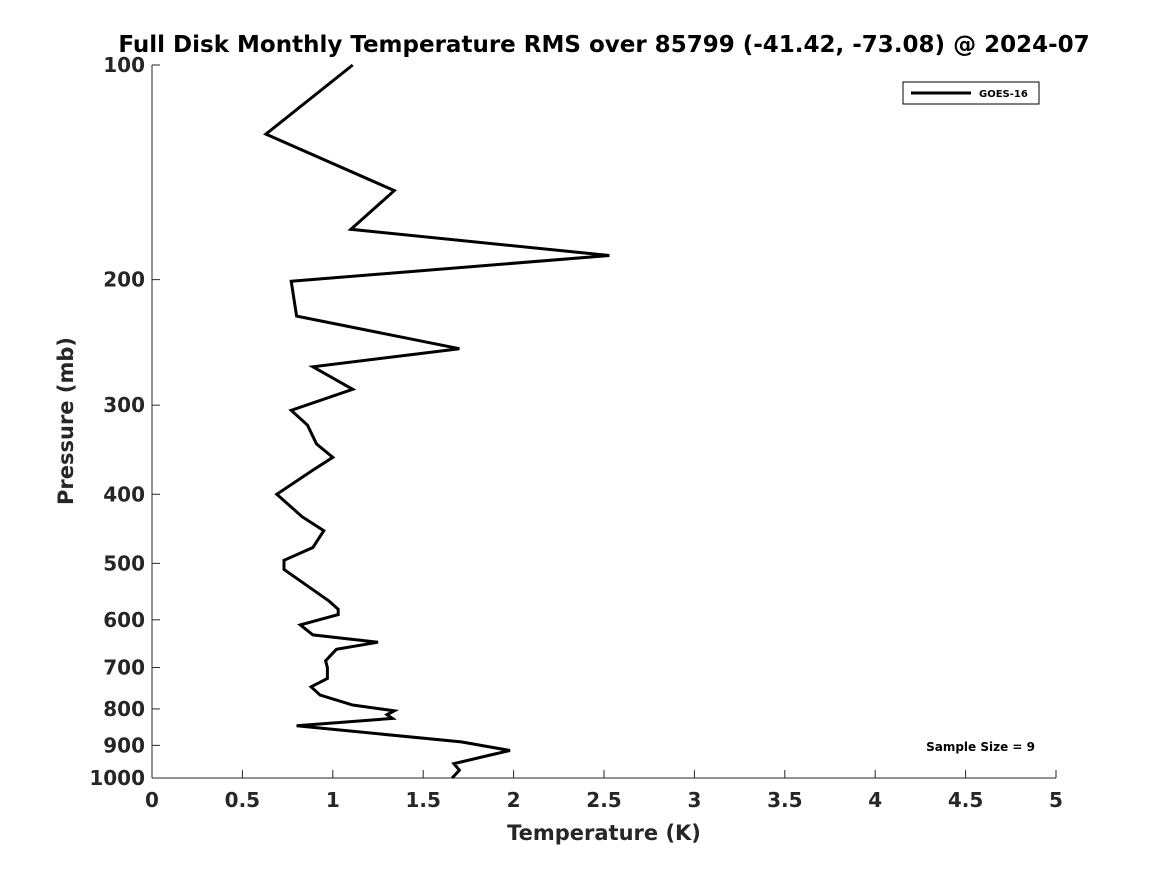 The width and height of the screenshot is (1167, 875). Describe the element at coordinates (604, 833) in the screenshot. I see `x-axis-label: Temperature (K)` at that location.